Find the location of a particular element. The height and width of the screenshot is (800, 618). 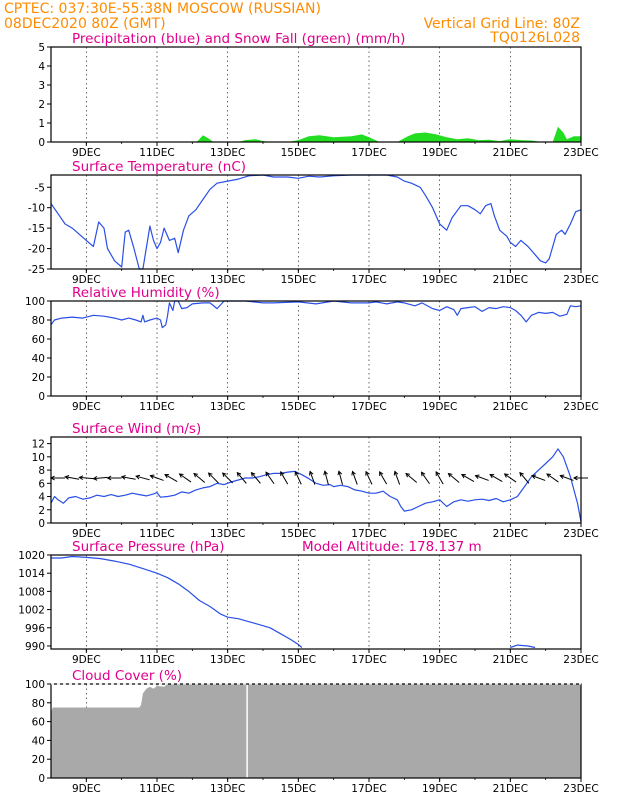

y-tick-label: 40 is located at coordinates (38, 741).